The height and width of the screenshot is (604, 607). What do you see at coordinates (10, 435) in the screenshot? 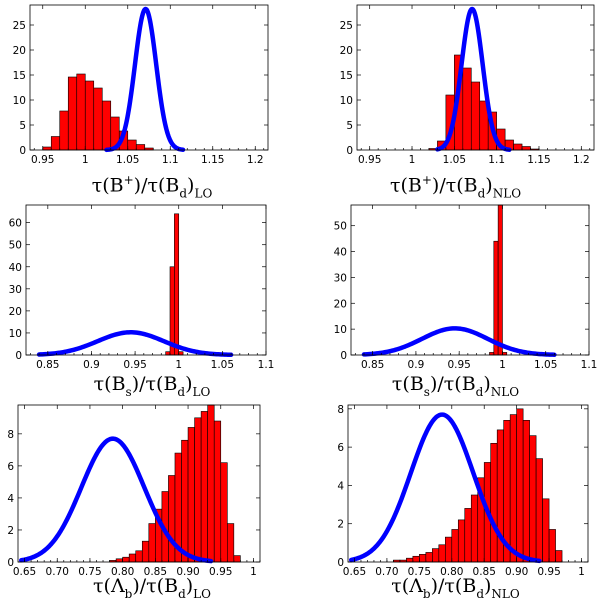
I see `ytick-label-4-4: 8` at bounding box center [10, 435].